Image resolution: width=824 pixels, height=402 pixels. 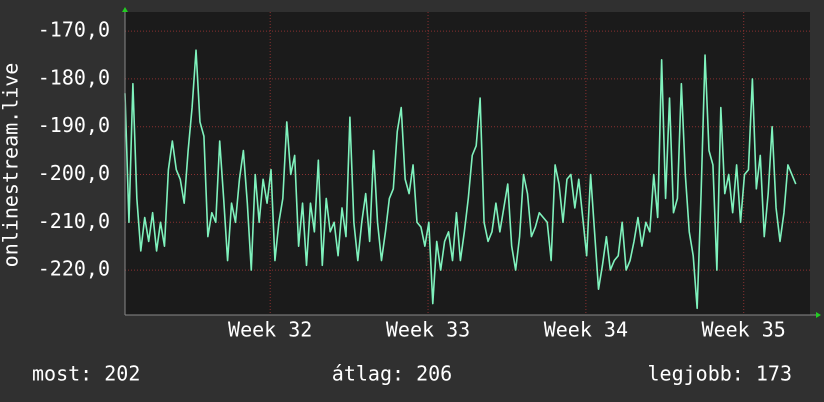 What do you see at coordinates (74, 77) in the screenshot?
I see `y-tick-label: -180,0` at bounding box center [74, 77].